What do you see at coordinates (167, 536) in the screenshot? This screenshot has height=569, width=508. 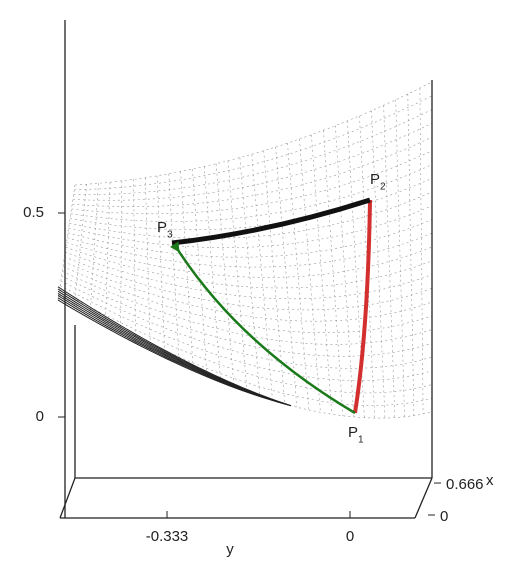 I see `y-tick-label: -0.333` at bounding box center [167, 536].